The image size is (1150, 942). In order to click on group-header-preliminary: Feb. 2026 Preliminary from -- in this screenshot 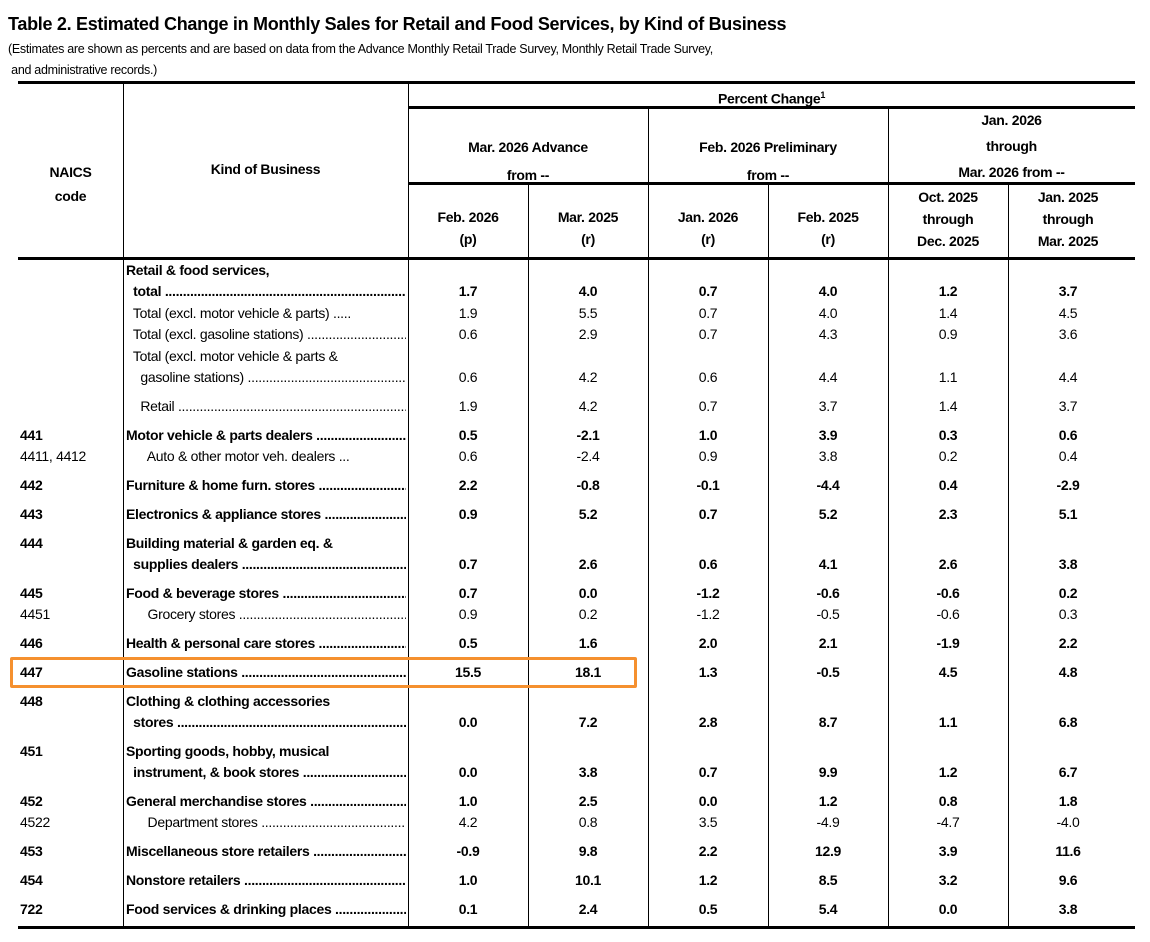, I will do `click(768, 161)`.